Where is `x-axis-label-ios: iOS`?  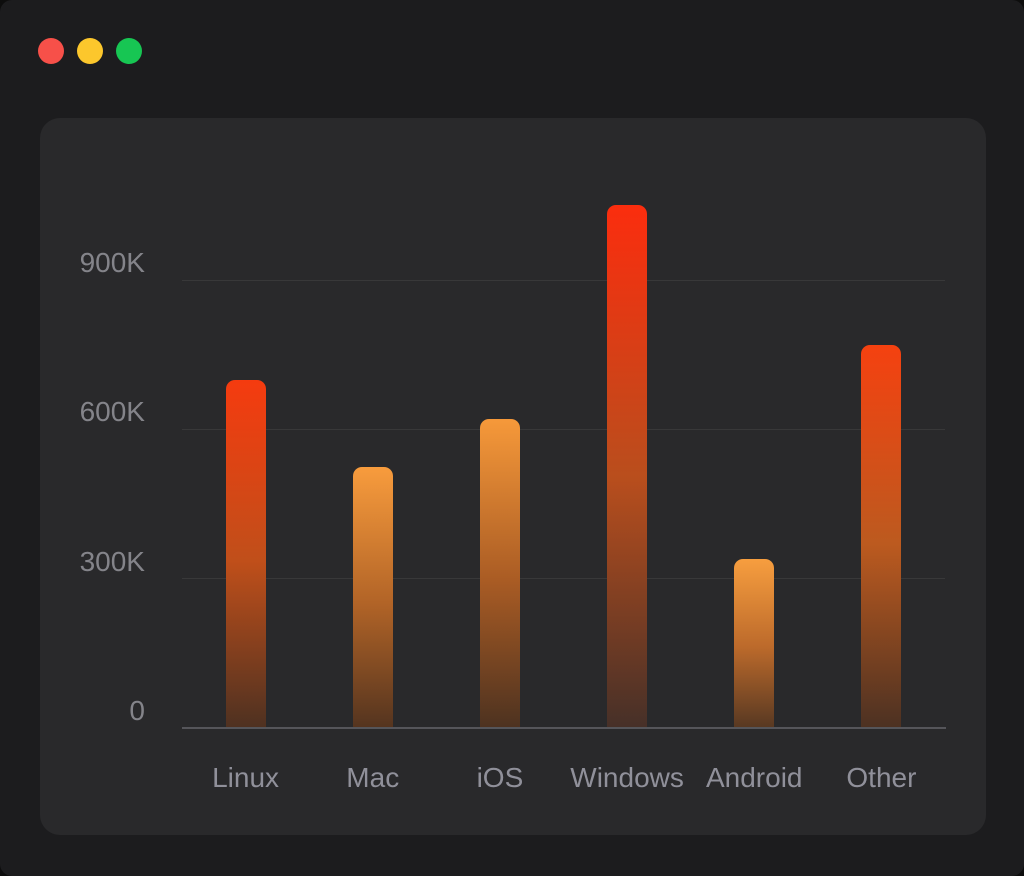
x-axis-label-ios: iOS is located at coordinates (500, 777).